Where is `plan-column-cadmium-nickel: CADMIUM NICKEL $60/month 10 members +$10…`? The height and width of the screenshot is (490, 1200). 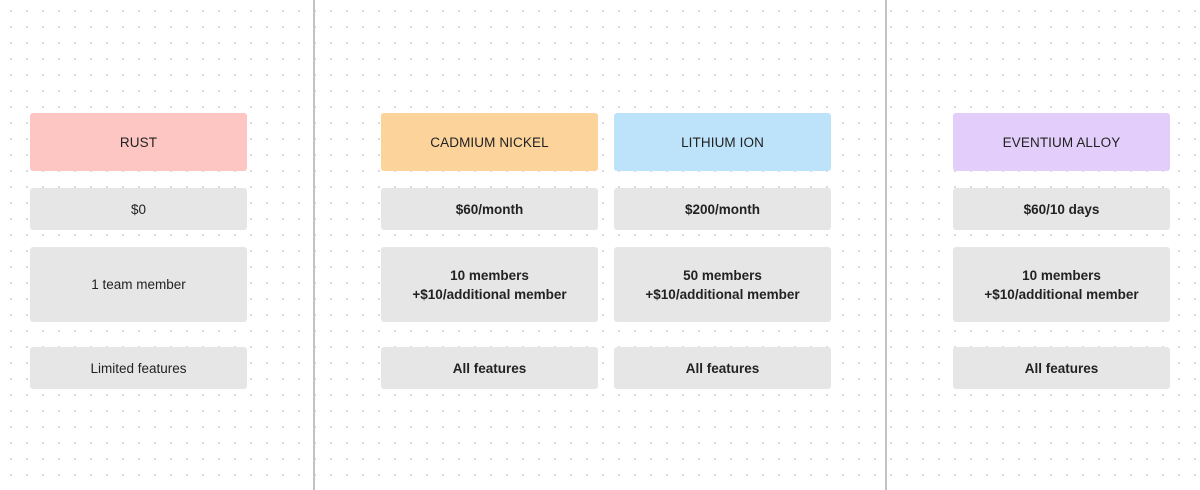
plan-column-cadmium-nickel: CADMIUM NICKEL $60/month 10 members +$10… is located at coordinates (489, 251).